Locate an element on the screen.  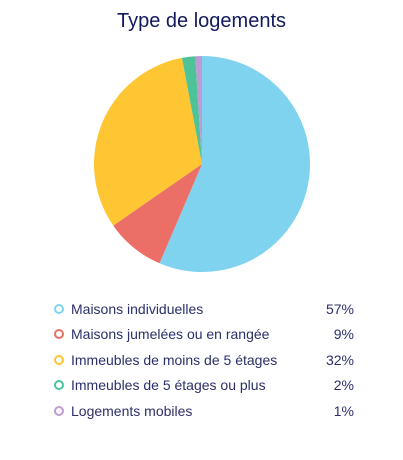
legend-label: Maisons jumelées ou en rangée is located at coordinates (170, 334).